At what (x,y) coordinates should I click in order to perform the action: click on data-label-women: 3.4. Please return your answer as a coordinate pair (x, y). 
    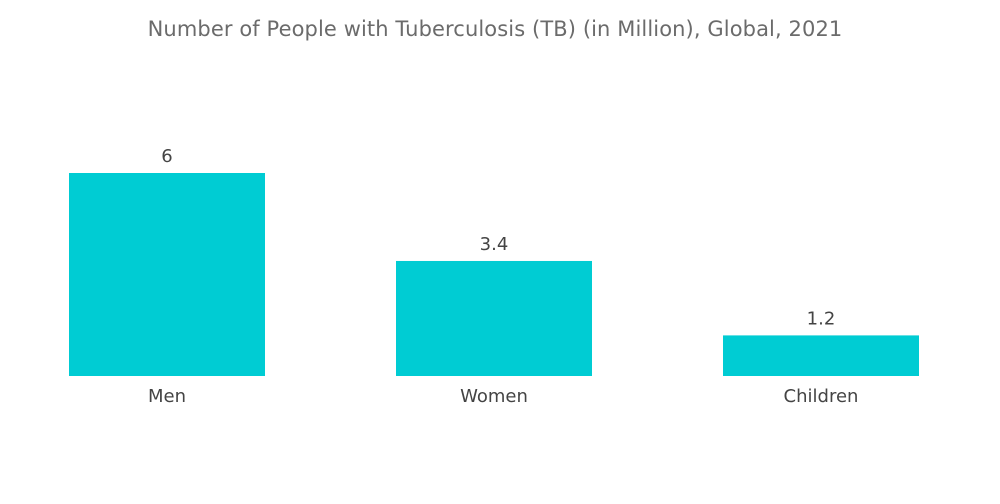
    Looking at the image, I should click on (494, 244).